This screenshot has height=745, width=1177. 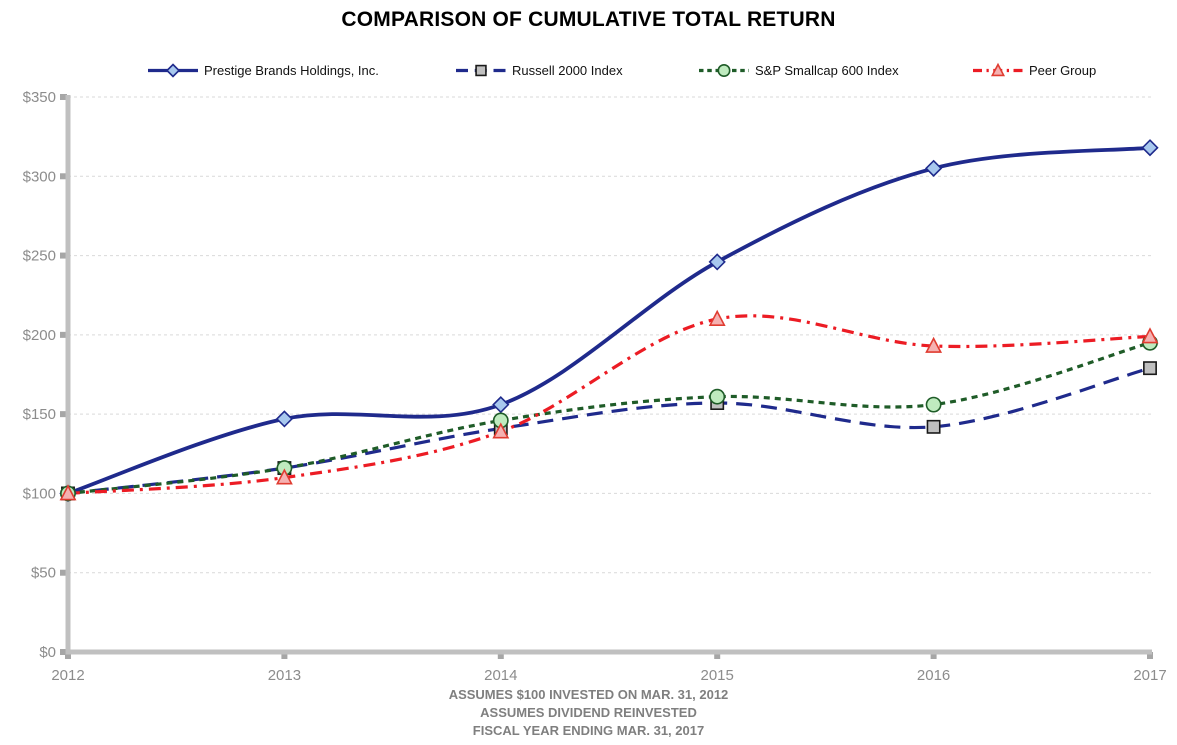 I want to click on legend-swatch-circle-icon, so click(x=724, y=70).